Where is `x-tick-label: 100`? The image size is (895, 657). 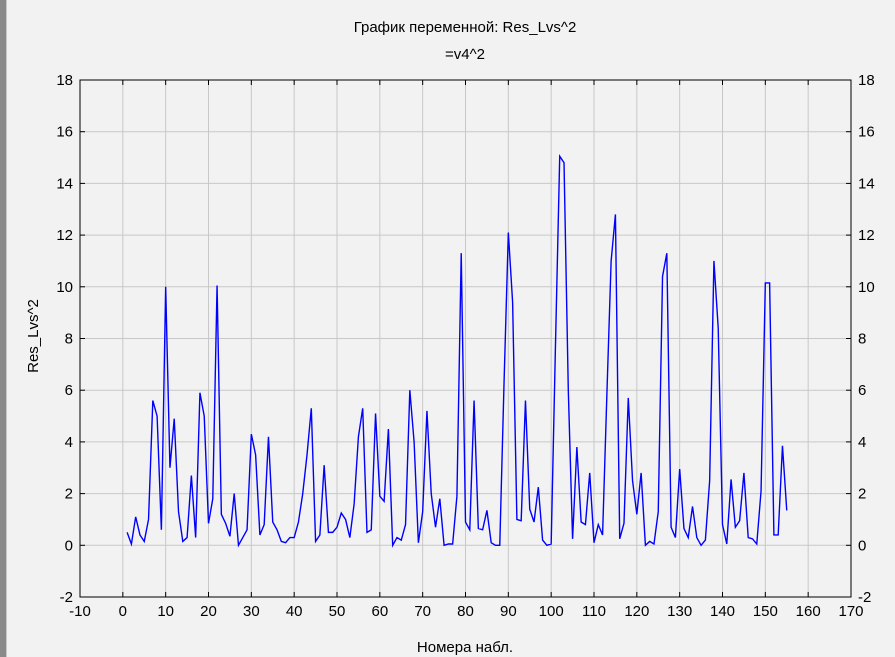
x-tick-label: 100 is located at coordinates (551, 611).